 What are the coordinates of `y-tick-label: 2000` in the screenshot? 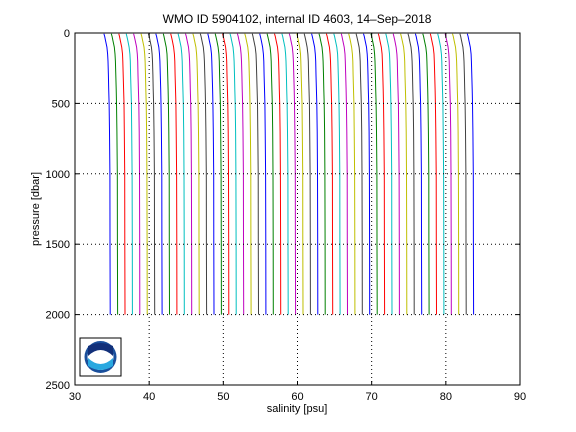 It's located at (58, 316).